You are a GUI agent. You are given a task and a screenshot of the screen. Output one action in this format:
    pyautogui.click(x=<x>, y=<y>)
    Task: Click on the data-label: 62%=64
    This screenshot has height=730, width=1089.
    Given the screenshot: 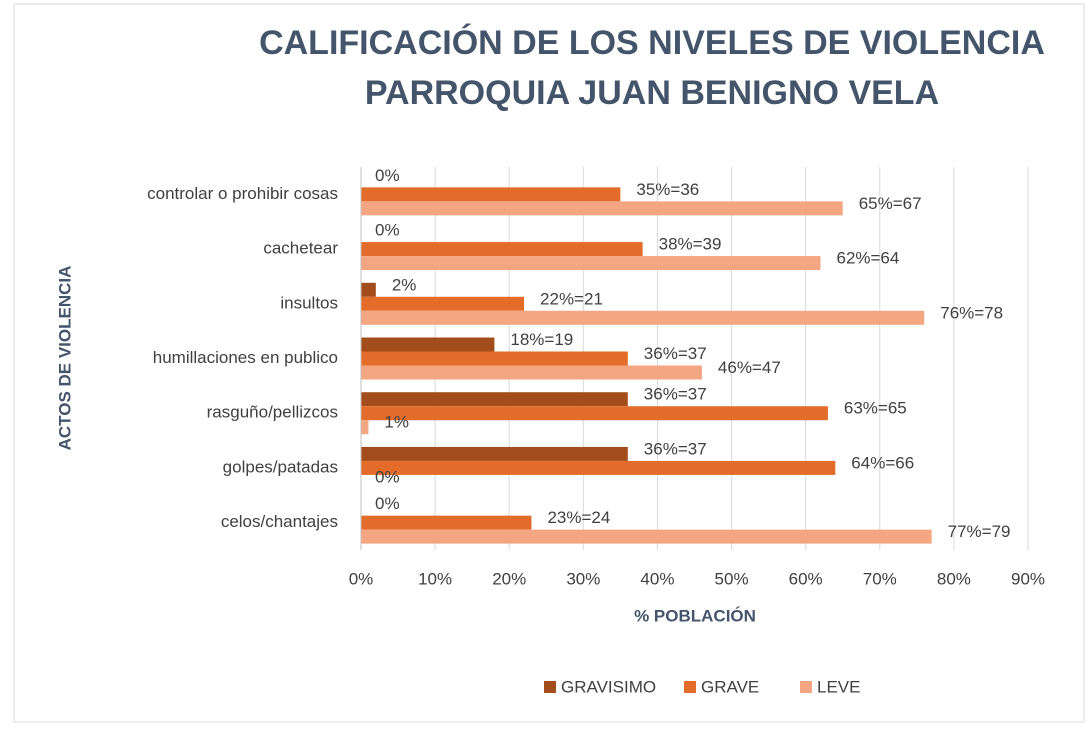 What is the action you would take?
    pyautogui.click(x=867, y=258)
    